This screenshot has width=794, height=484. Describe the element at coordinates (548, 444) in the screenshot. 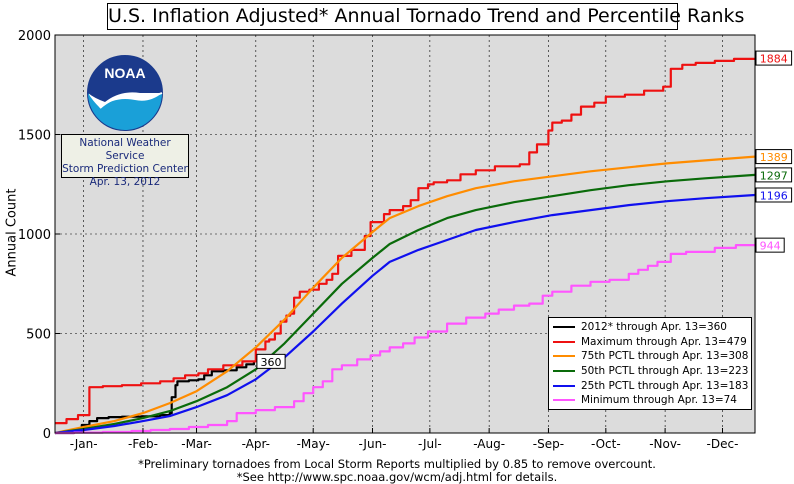

I see `x-tick-label: -Sep-` at that location.